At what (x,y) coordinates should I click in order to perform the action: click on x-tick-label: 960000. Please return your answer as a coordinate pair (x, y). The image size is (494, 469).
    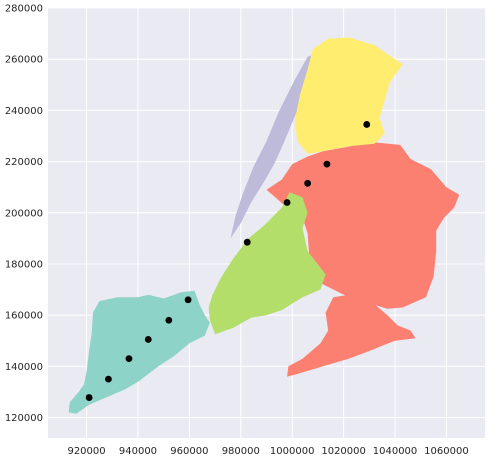
    Looking at the image, I should click on (189, 451).